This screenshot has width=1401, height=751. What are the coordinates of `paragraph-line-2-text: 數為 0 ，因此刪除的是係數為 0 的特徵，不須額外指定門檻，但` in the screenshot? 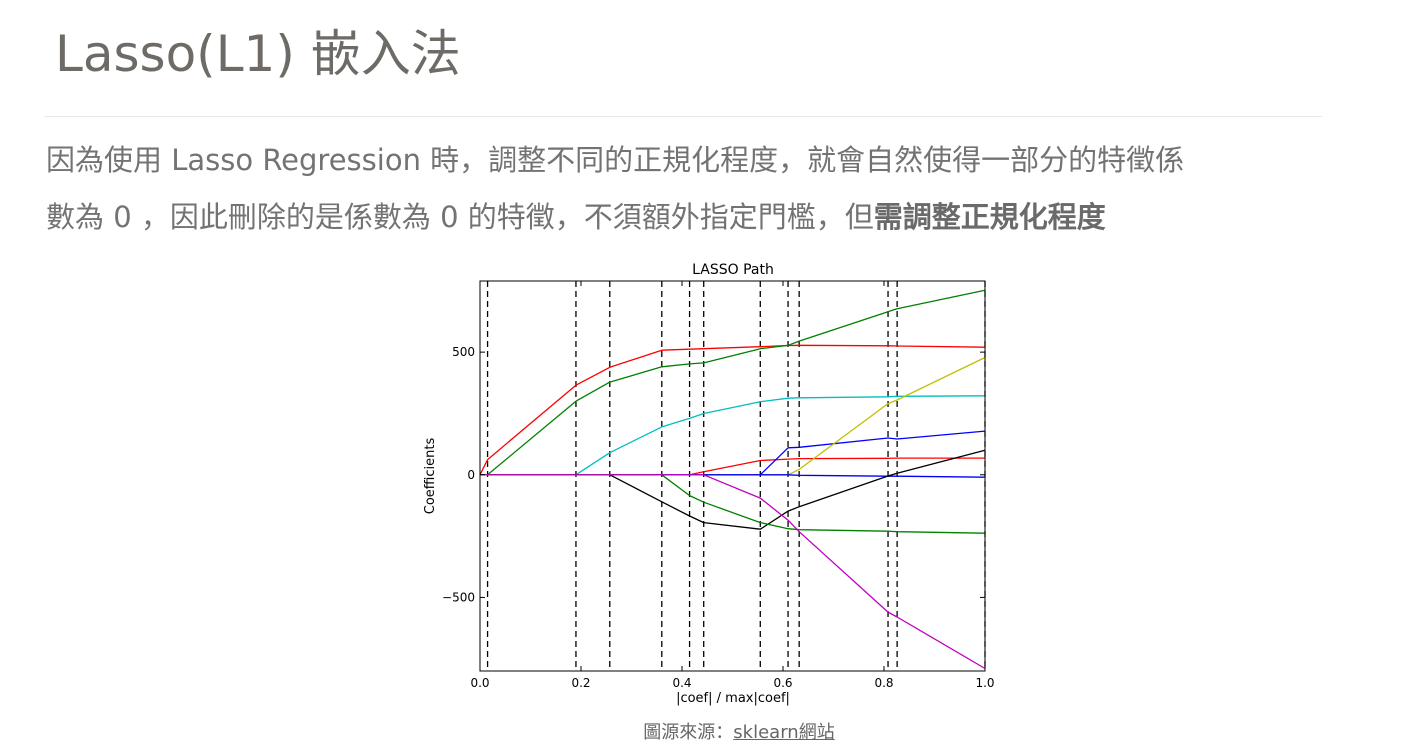 It's located at (460, 217).